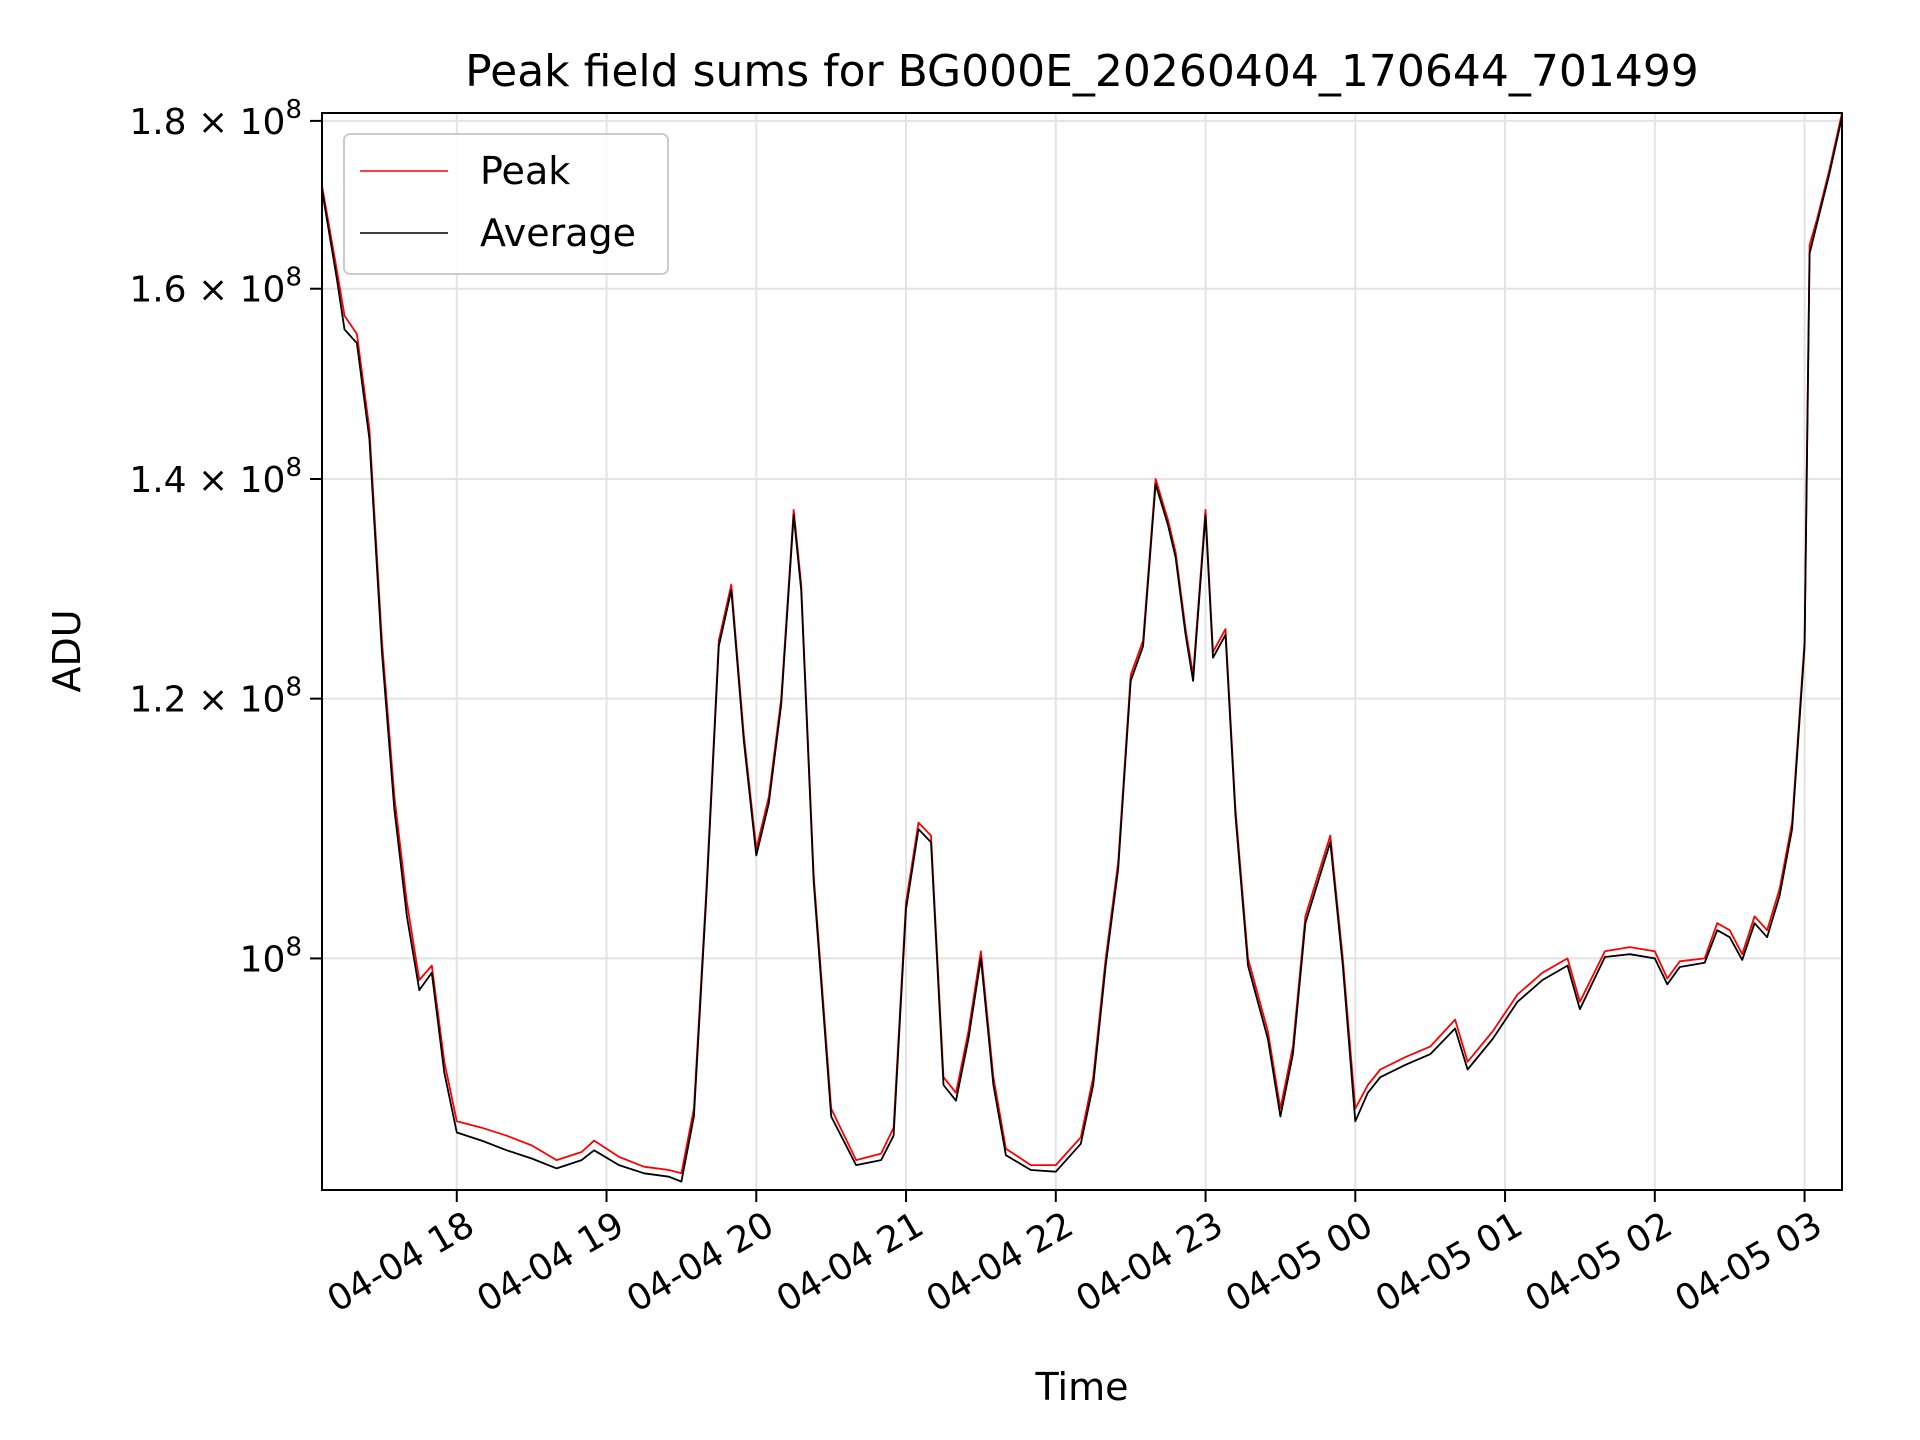 This screenshot has width=1920, height=1440. Describe the element at coordinates (67, 650) in the screenshot. I see `y-axis-title: ADU` at that location.